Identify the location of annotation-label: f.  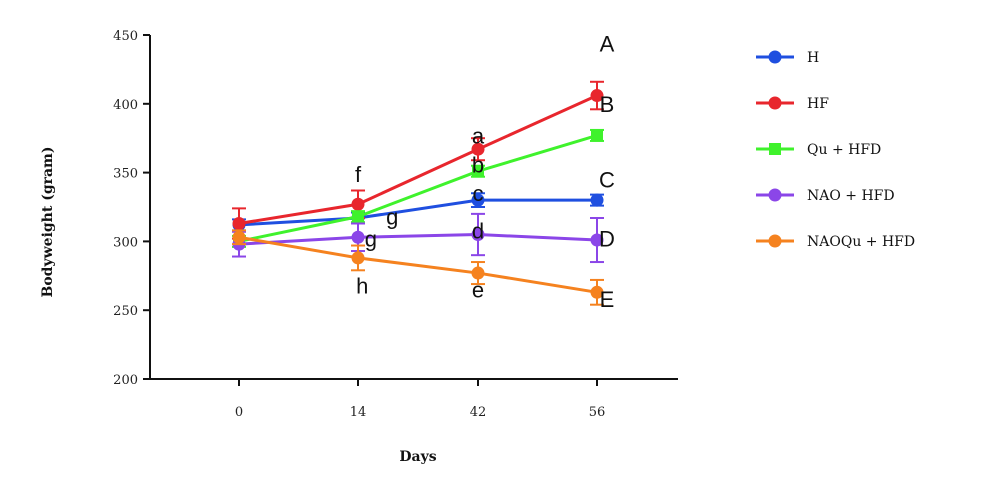
(358, 174).